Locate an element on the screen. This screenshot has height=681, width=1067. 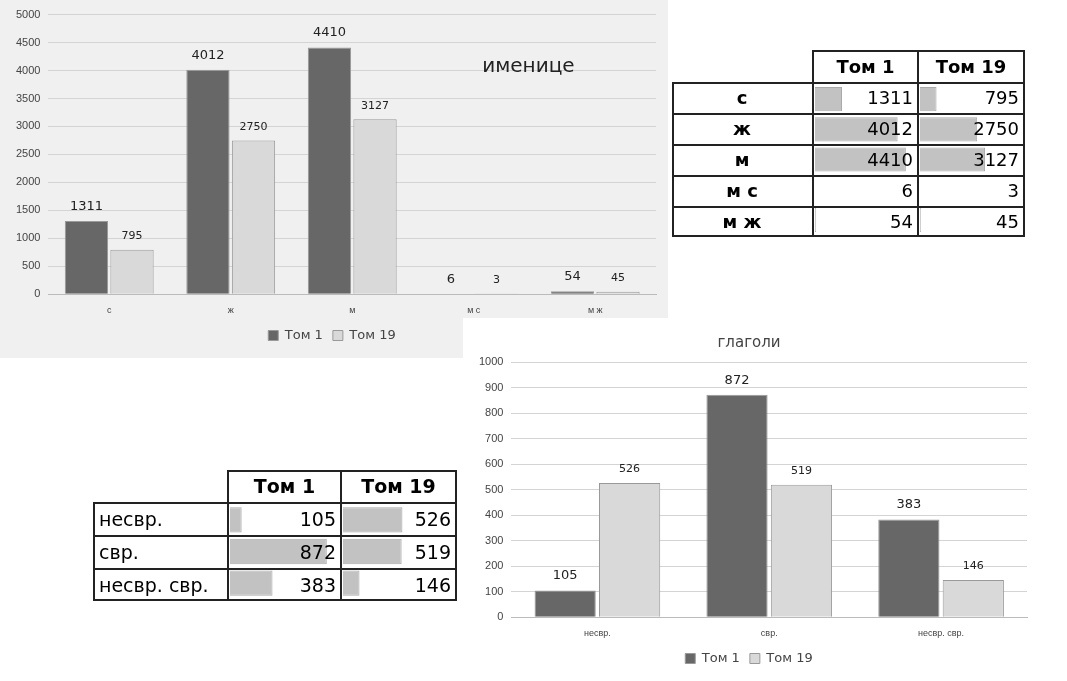
x-tick-label: м is located at coordinates (352, 310).